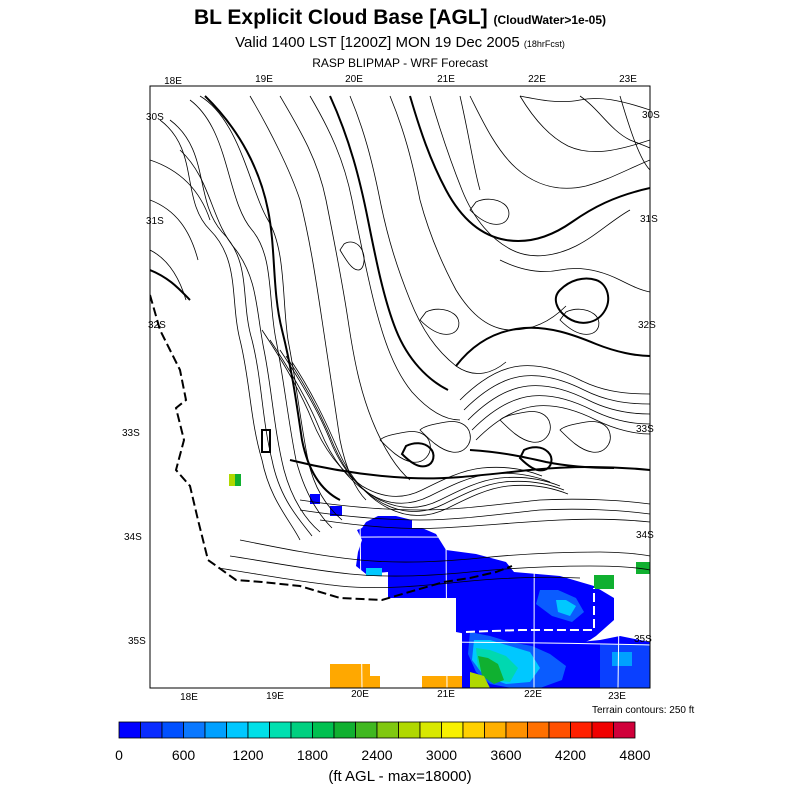 Image resolution: width=800 pixels, height=800 pixels. Describe the element at coordinates (446, 694) in the screenshot. I see `lon-label-bottom: 21E` at that location.